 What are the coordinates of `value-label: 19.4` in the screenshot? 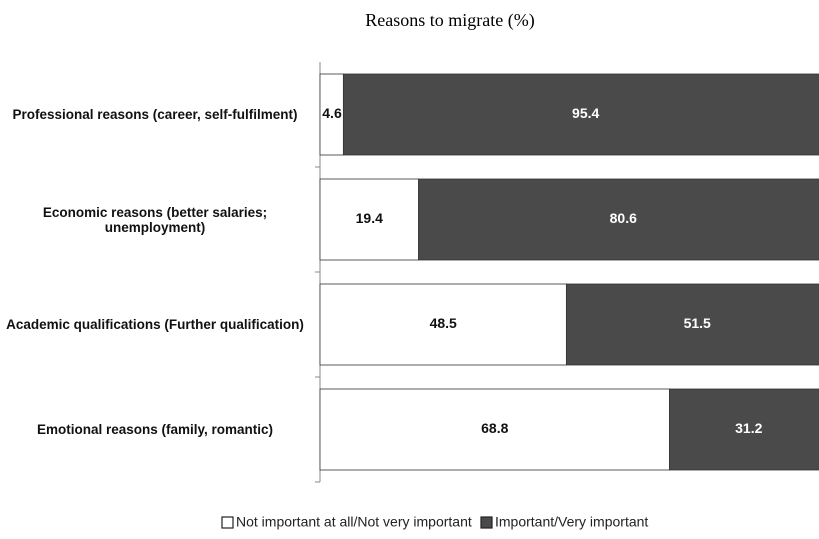 It's located at (369, 218).